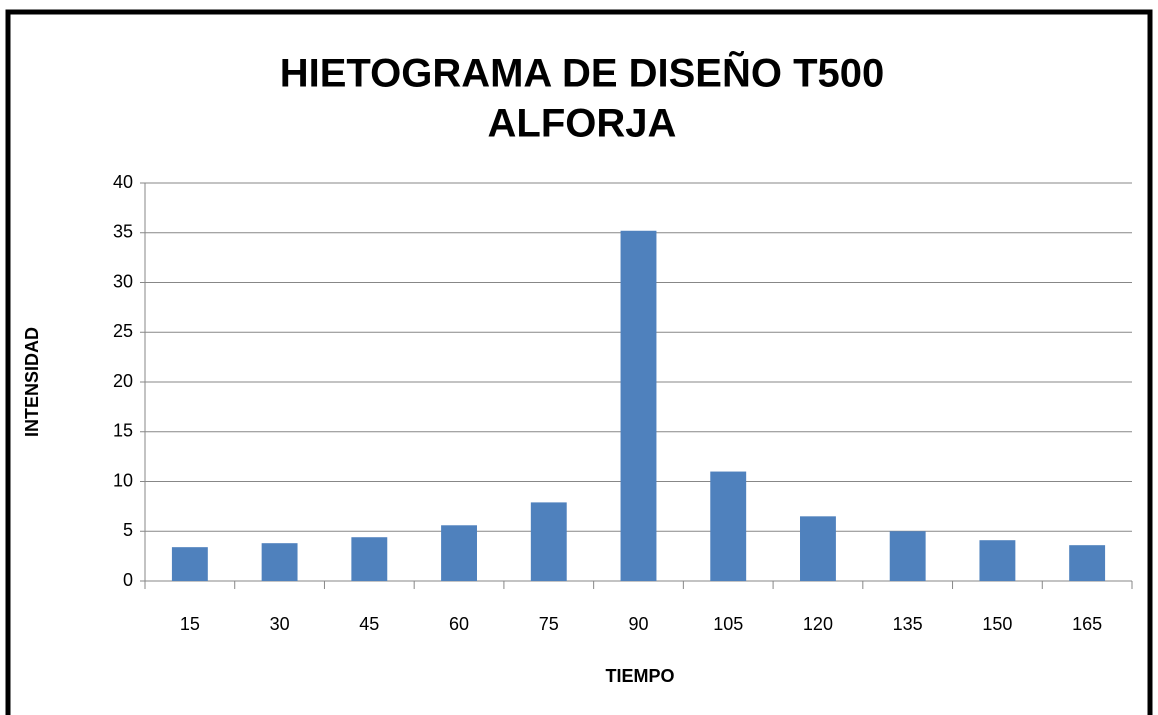 This screenshot has width=1158, height=715. I want to click on x-tick-label: 60, so click(459, 624).